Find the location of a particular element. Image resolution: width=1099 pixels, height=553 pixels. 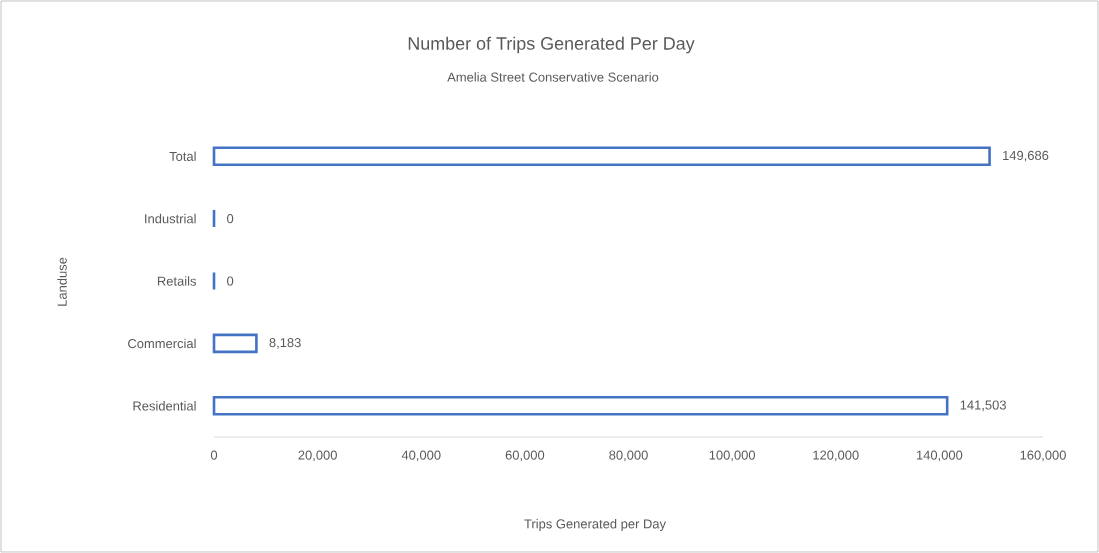

x-tick-label: 160,000 is located at coordinates (1043, 456).